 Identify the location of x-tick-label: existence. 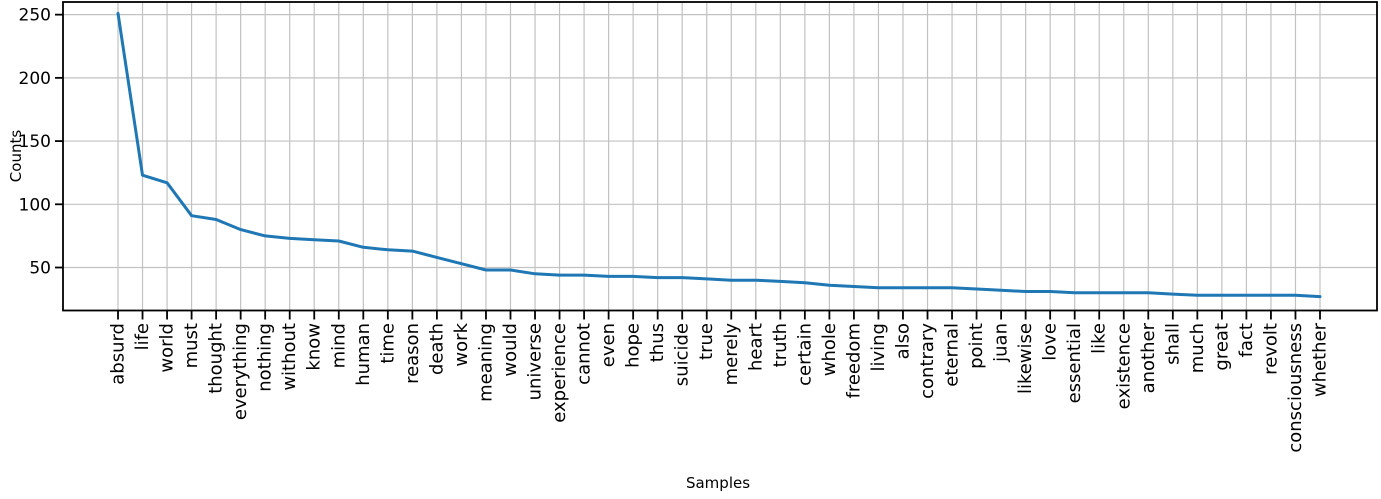
(1123, 366).